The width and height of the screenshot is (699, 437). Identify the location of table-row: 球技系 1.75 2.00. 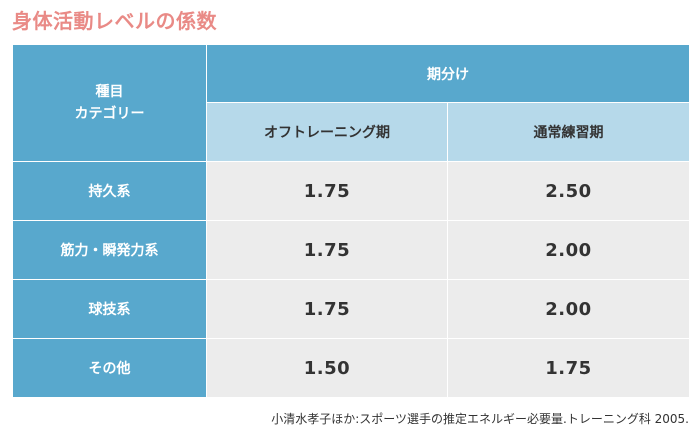
(351, 309).